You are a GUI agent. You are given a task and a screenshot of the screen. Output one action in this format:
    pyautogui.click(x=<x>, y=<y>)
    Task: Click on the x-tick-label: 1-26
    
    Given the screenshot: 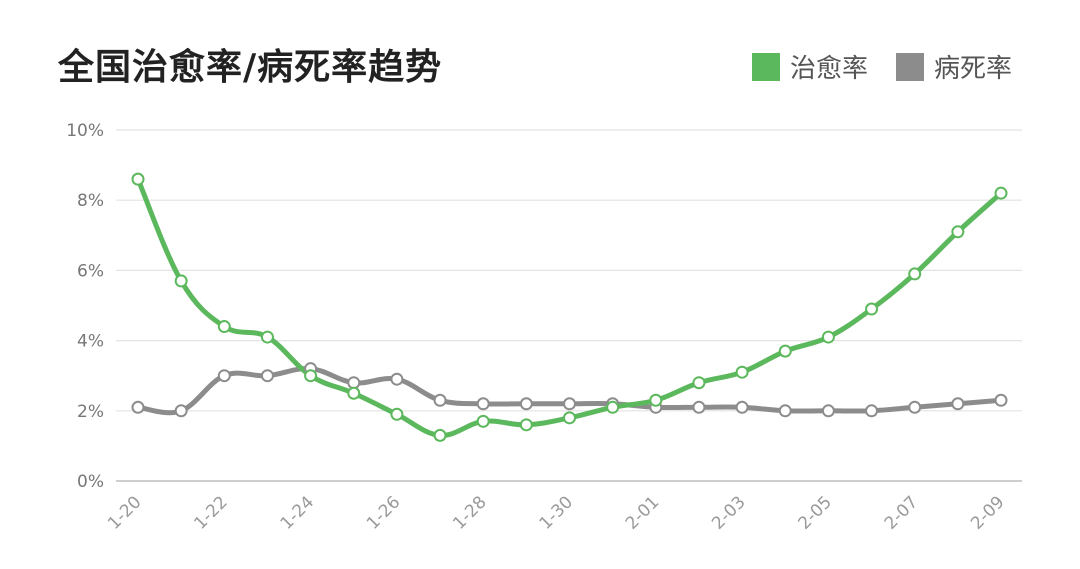 What is the action you would take?
    pyautogui.click(x=383, y=512)
    